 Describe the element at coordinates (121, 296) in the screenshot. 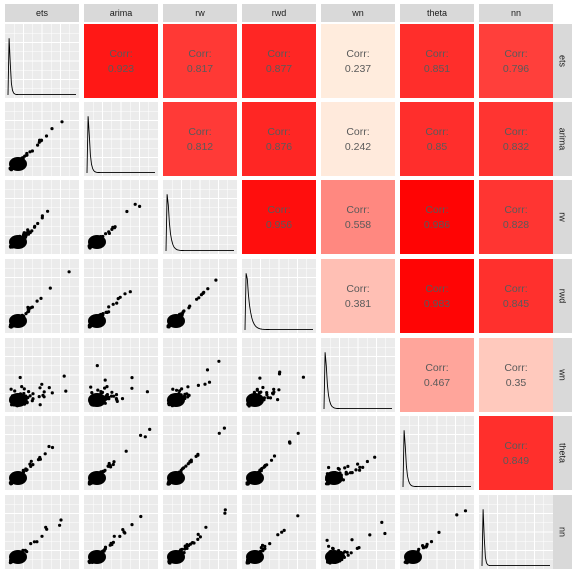

I see `scatter-panel-rwd-arima` at that location.